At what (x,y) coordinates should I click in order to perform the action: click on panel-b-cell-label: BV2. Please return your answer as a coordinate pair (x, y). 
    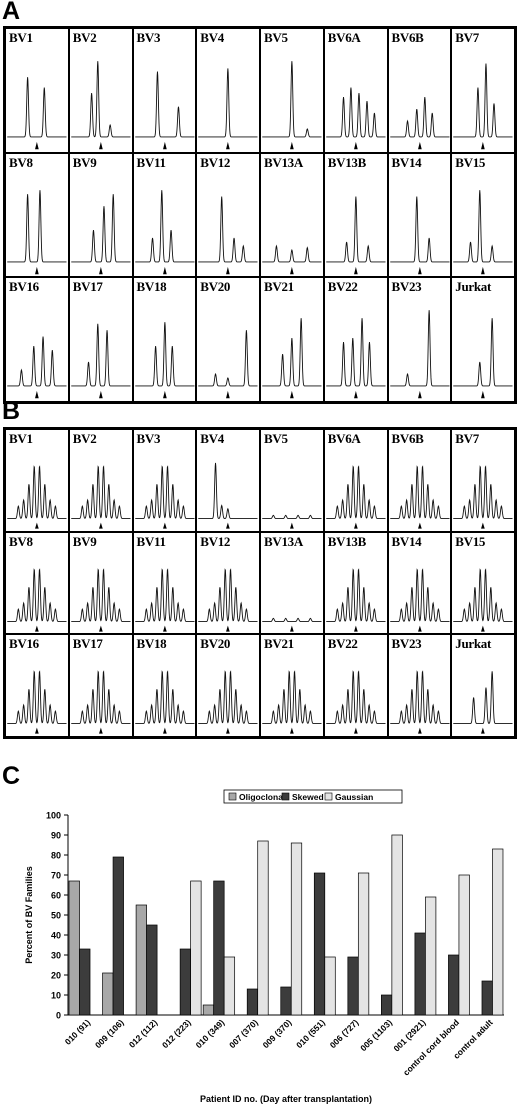
    Looking at the image, I should click on (84, 438).